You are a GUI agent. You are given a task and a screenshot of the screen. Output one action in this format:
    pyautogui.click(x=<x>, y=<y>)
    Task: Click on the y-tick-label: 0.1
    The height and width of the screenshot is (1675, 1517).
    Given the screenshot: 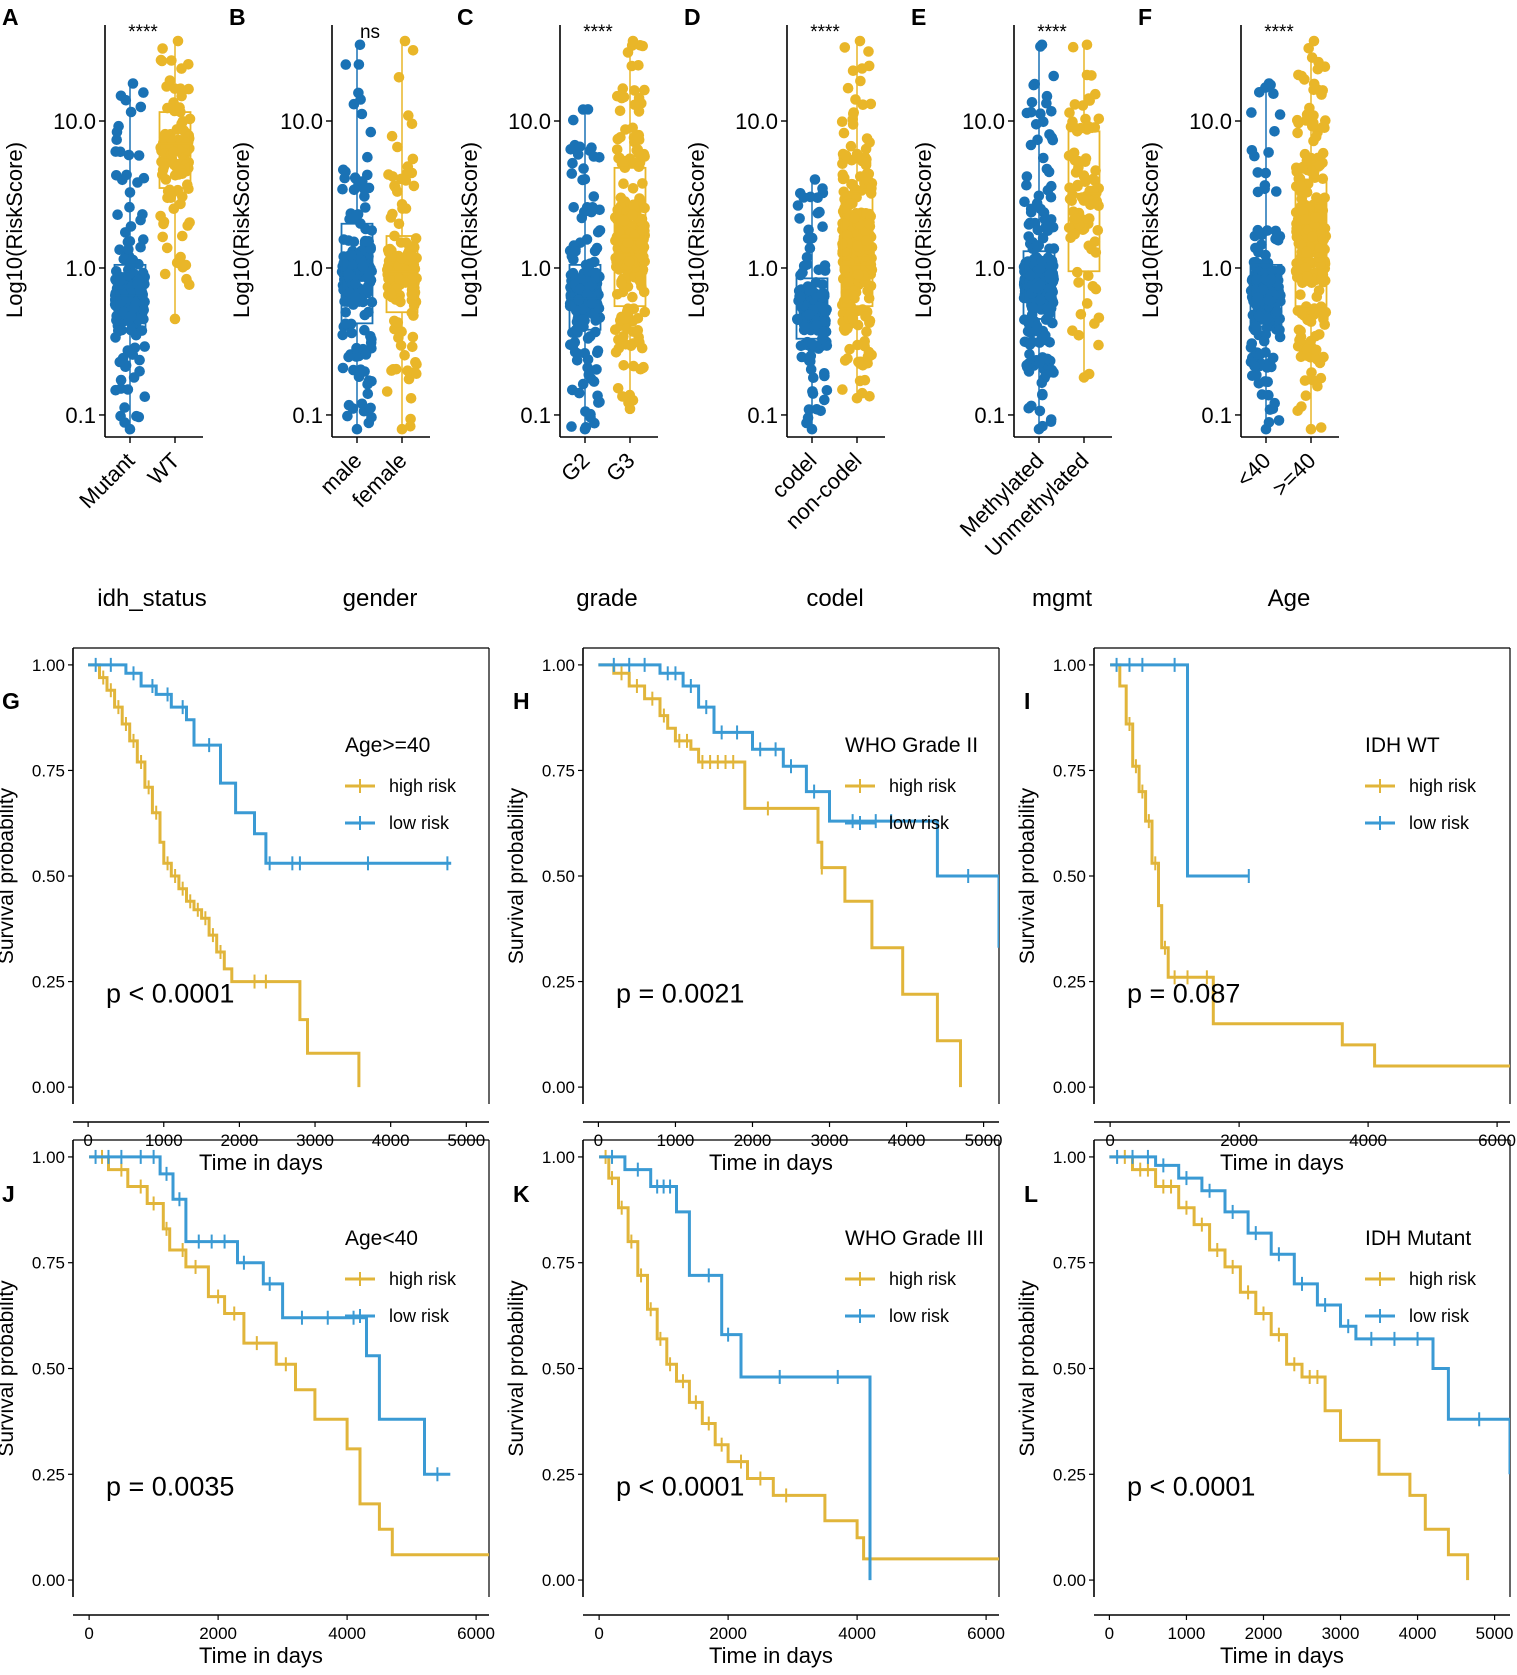 What is the action you would take?
    pyautogui.click(x=762, y=415)
    